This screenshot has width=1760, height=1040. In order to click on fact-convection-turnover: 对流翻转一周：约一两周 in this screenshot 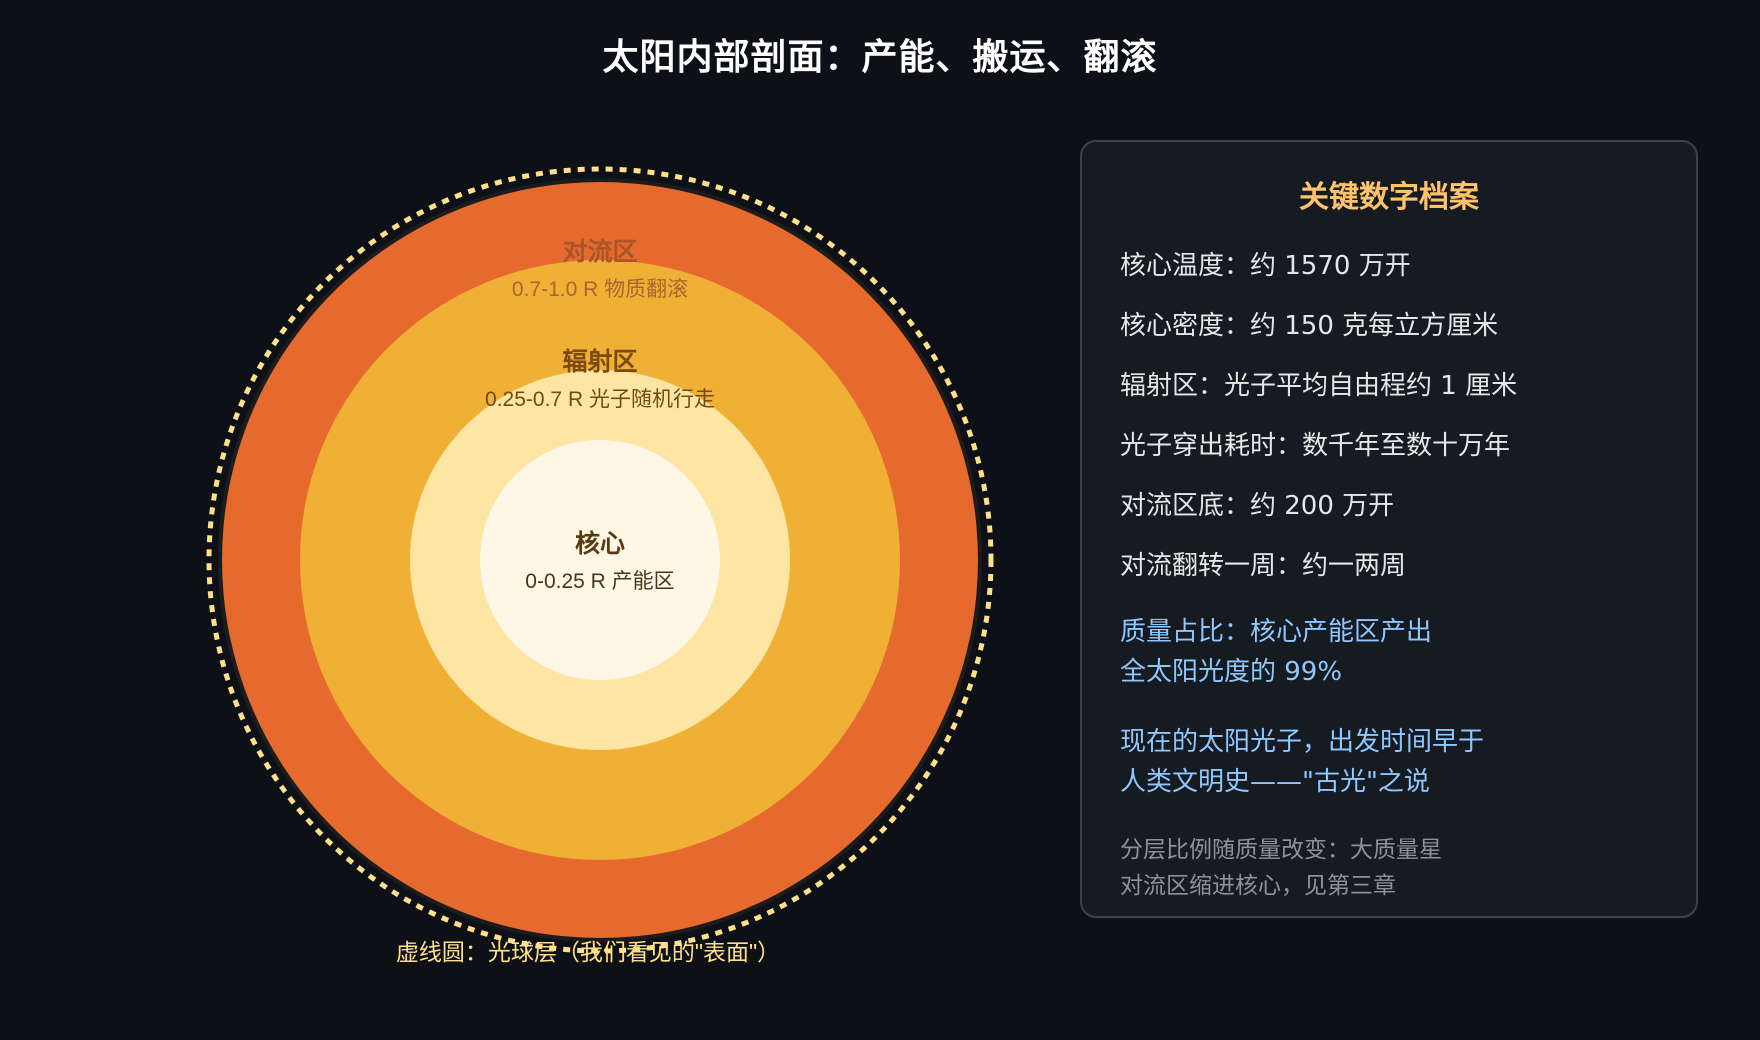, I will do `click(1263, 566)`.